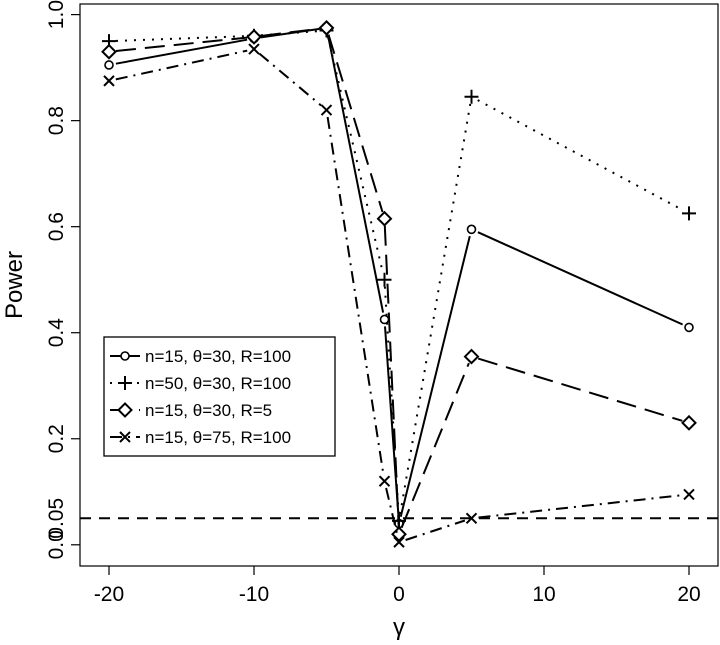  What do you see at coordinates (218, 383) in the screenshot?
I see `legend-label: n=50, θ=30, R=100` at bounding box center [218, 383].